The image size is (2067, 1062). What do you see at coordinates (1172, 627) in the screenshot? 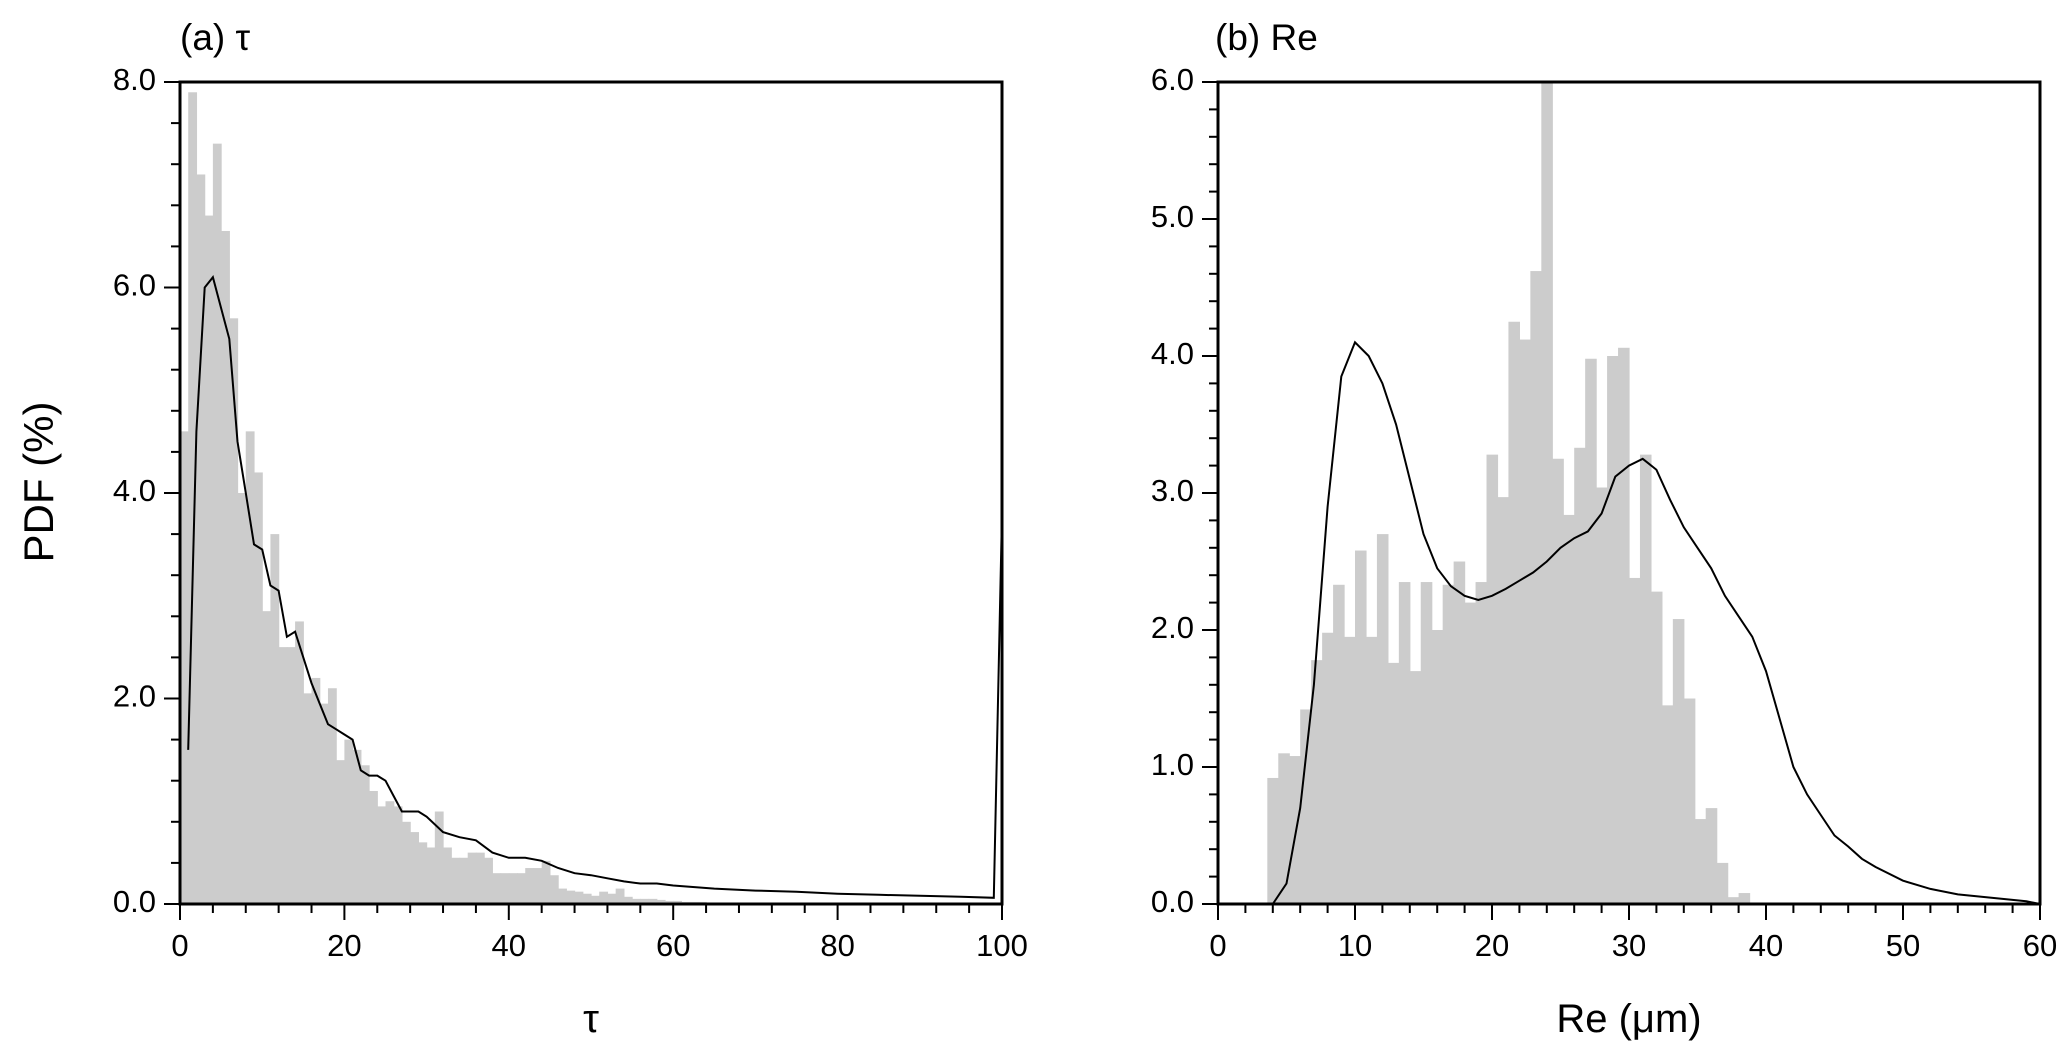
I see `y-tick-label: 2.0` at bounding box center [1172, 627].